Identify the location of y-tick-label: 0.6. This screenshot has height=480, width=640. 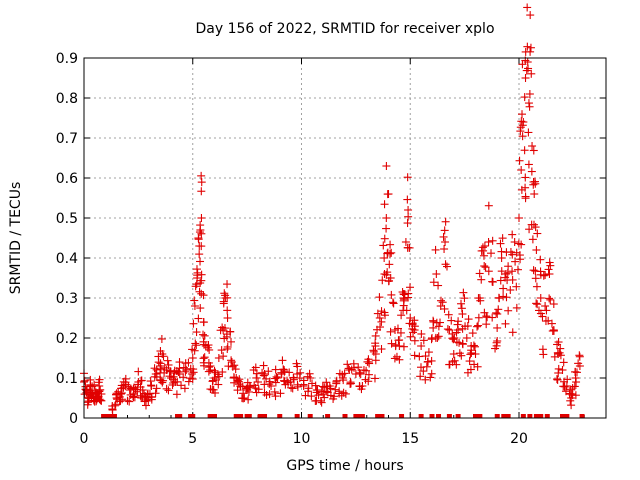
(67, 179).